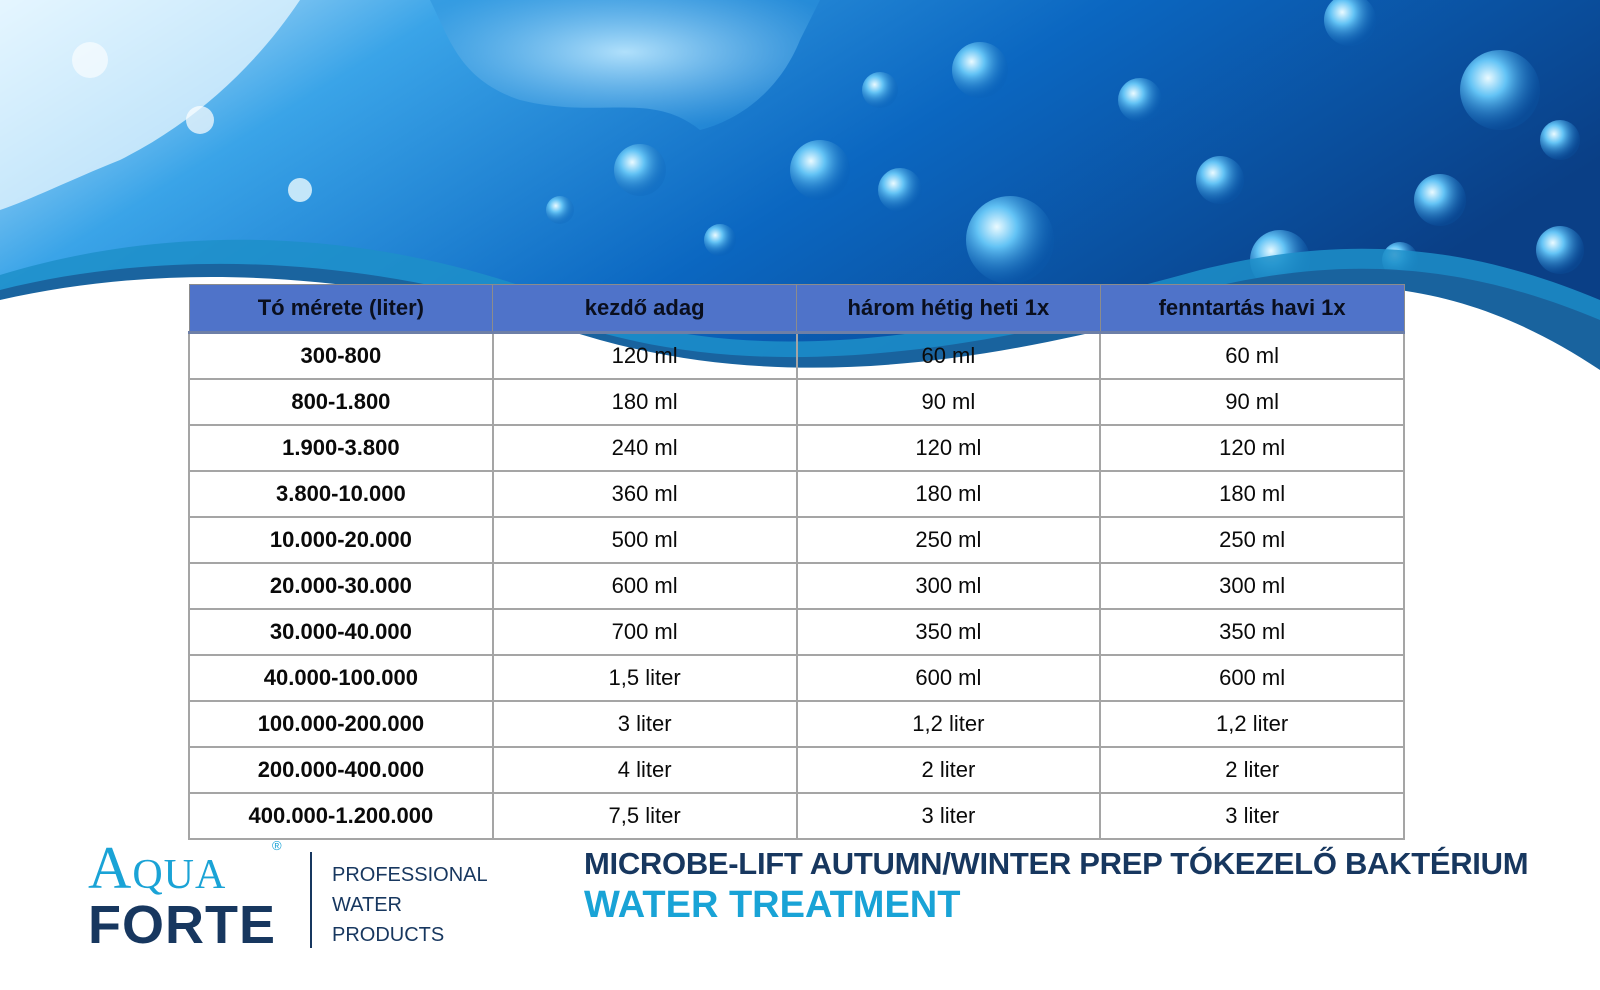 This screenshot has width=1600, height=990. I want to click on aquaforte-logo: Aqua ® FORTE PROFESSIONAL WATER PRODUCTS, so click(288, 896).